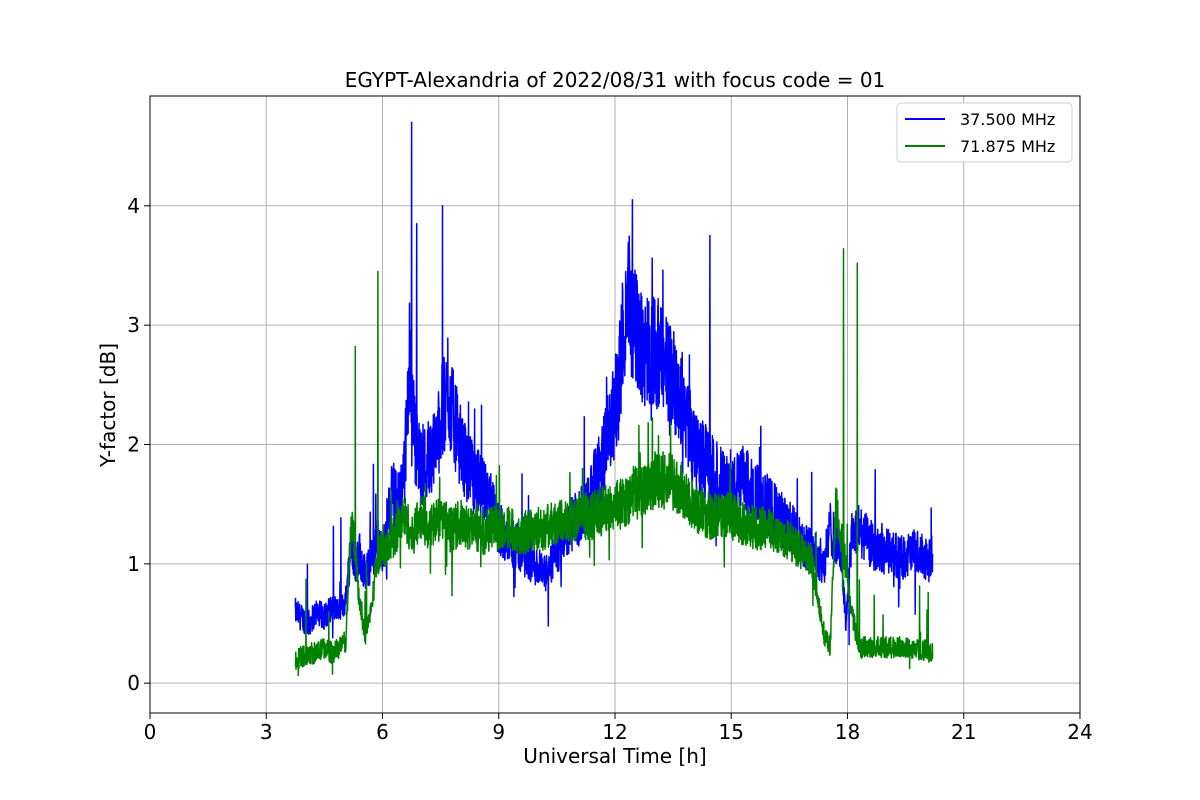 The width and height of the screenshot is (1200, 800). What do you see at coordinates (133, 683) in the screenshot?
I see `y-tick-label: 0` at bounding box center [133, 683].